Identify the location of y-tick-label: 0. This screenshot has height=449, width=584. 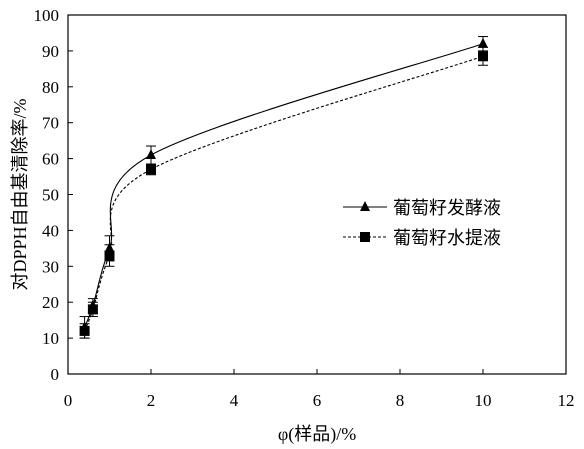
(55, 374).